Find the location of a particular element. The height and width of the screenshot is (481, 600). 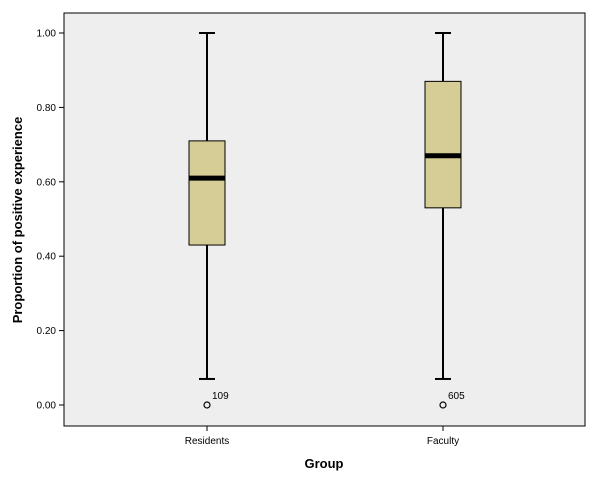

x-tick-label: Residents is located at coordinates (207, 441).